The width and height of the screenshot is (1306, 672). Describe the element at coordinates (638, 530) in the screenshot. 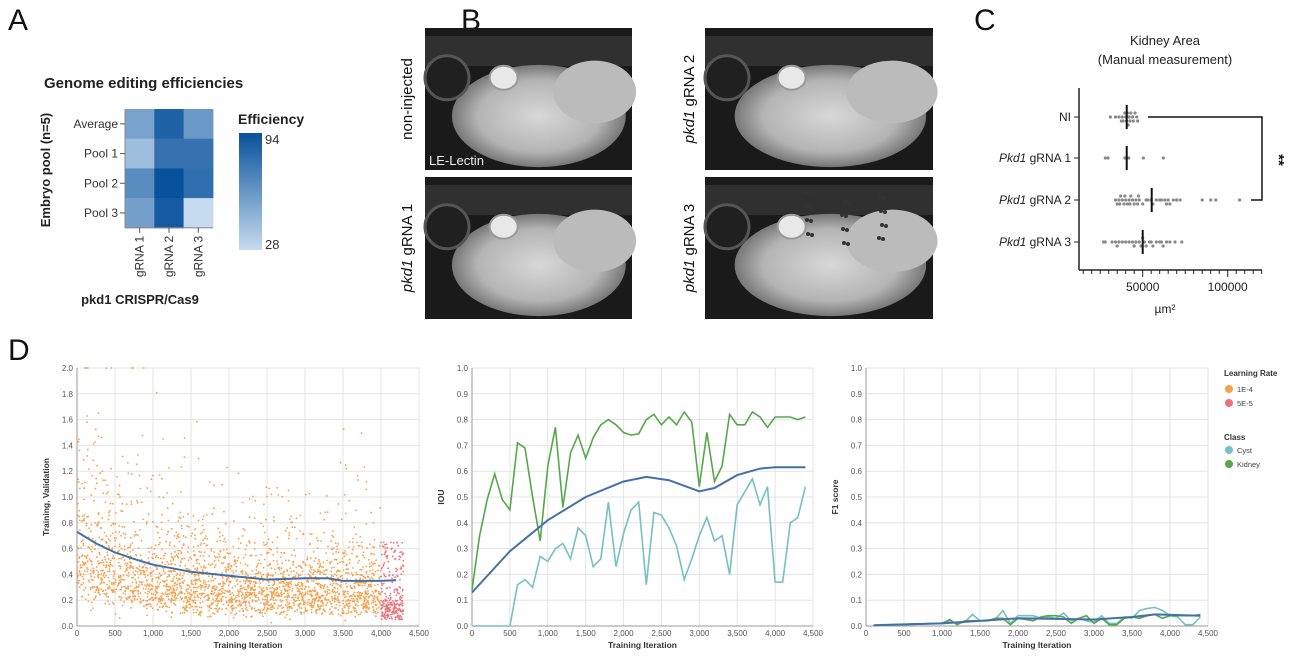

I see `trend-line` at that location.